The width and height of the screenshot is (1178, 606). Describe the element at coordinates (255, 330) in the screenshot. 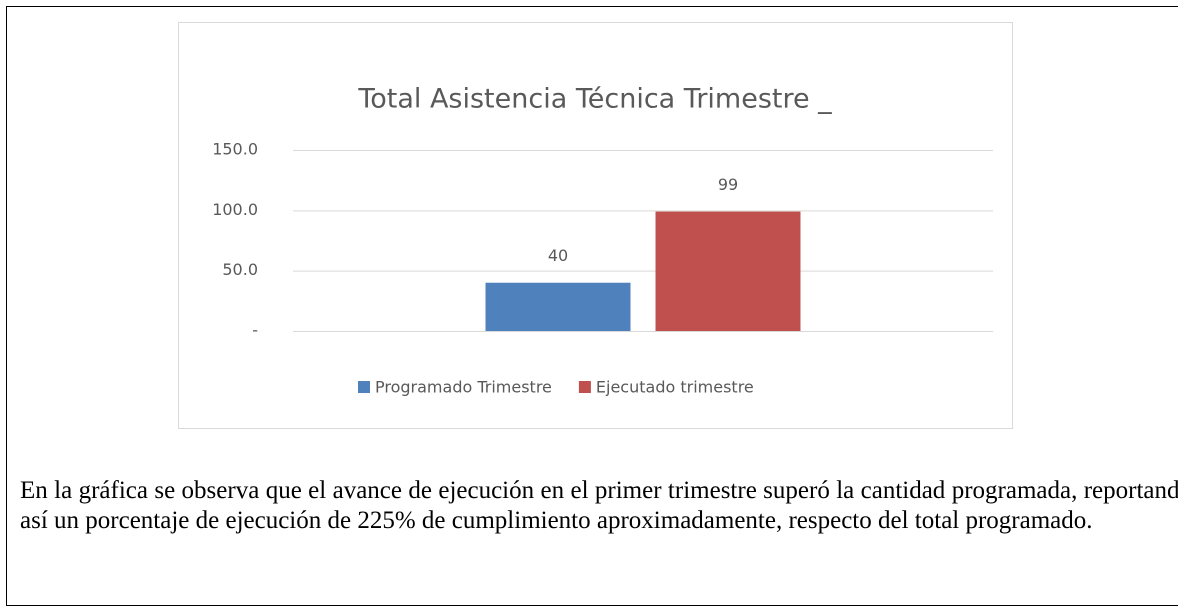

I see `y-tick-label: -` at that location.